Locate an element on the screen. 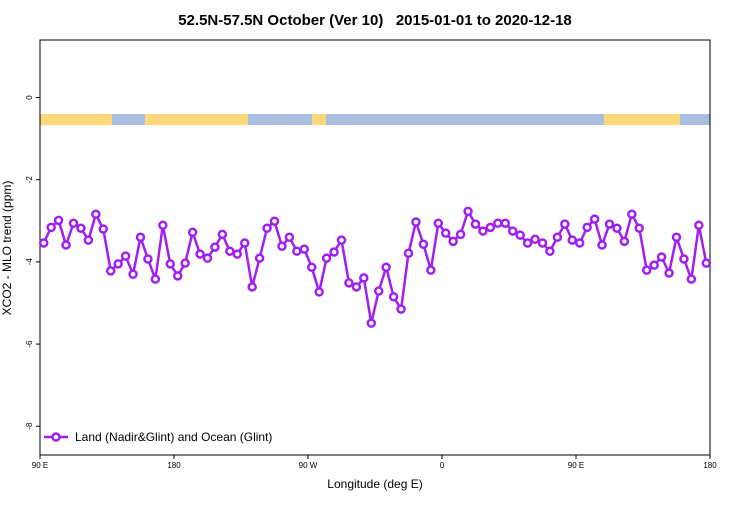  y-tick-label: 0 is located at coordinates (29, 97).